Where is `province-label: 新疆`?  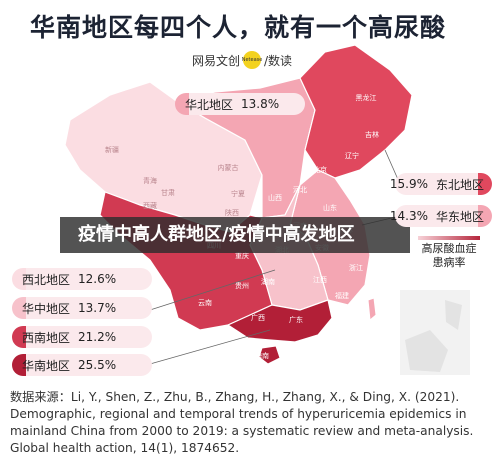 province-label: 新疆 is located at coordinates (112, 149).